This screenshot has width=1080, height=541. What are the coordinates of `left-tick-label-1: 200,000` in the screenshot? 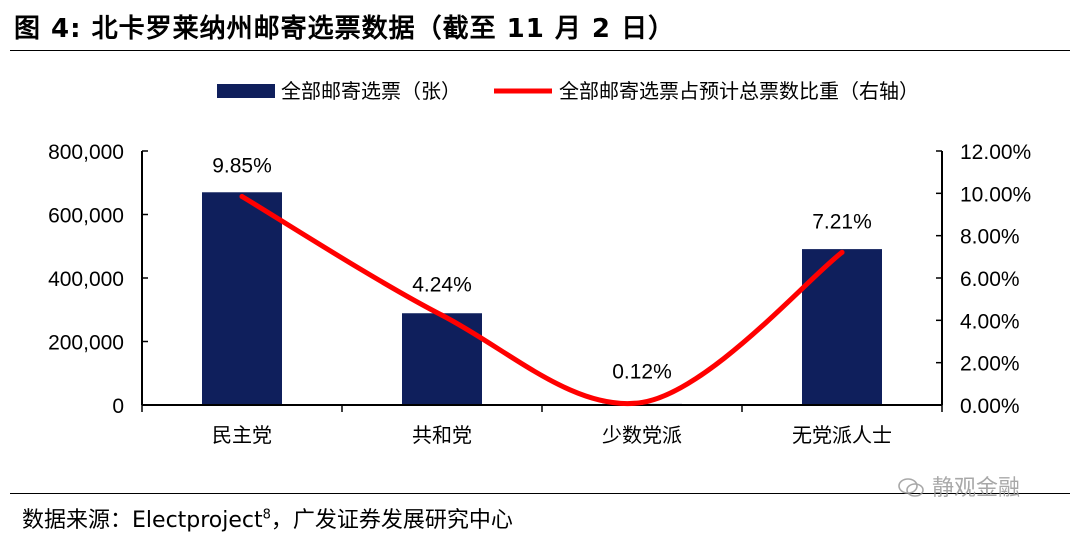 It's located at (86, 343).